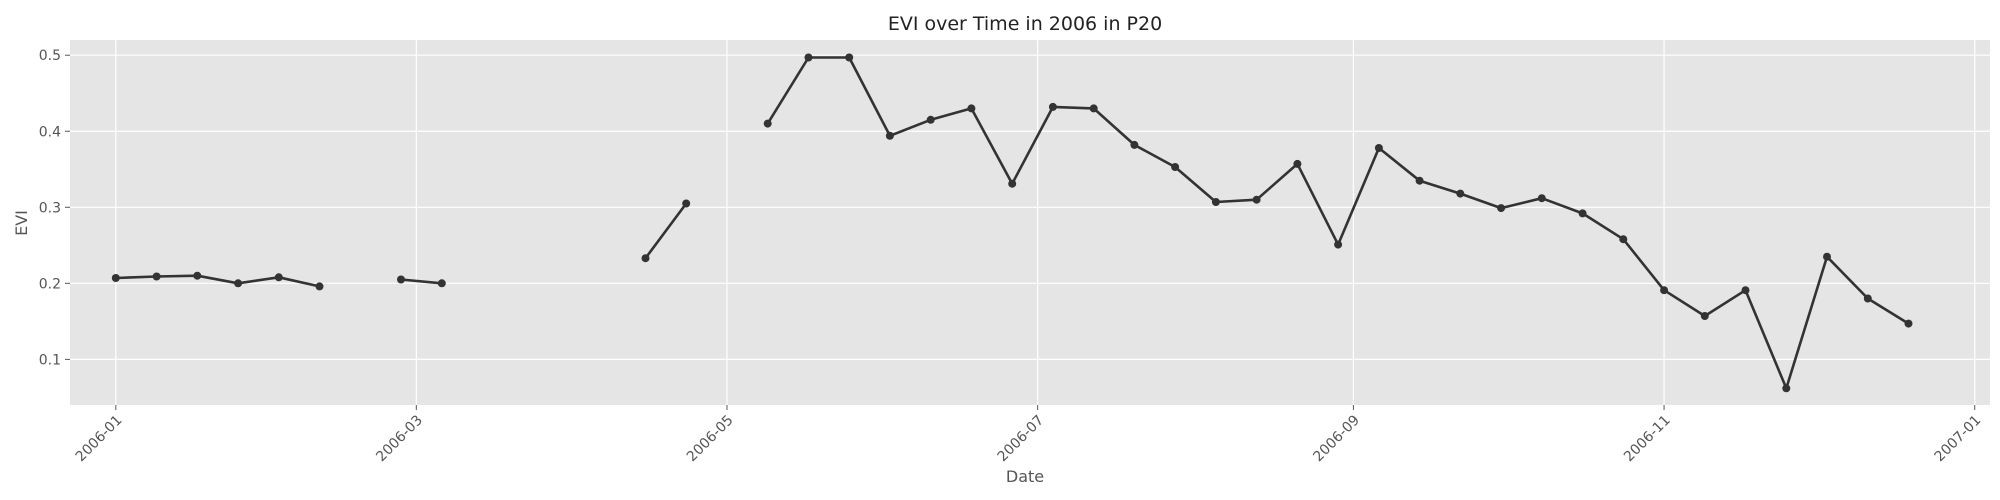  I want to click on x-tick-label: 2007-01, so click(1958, 438).